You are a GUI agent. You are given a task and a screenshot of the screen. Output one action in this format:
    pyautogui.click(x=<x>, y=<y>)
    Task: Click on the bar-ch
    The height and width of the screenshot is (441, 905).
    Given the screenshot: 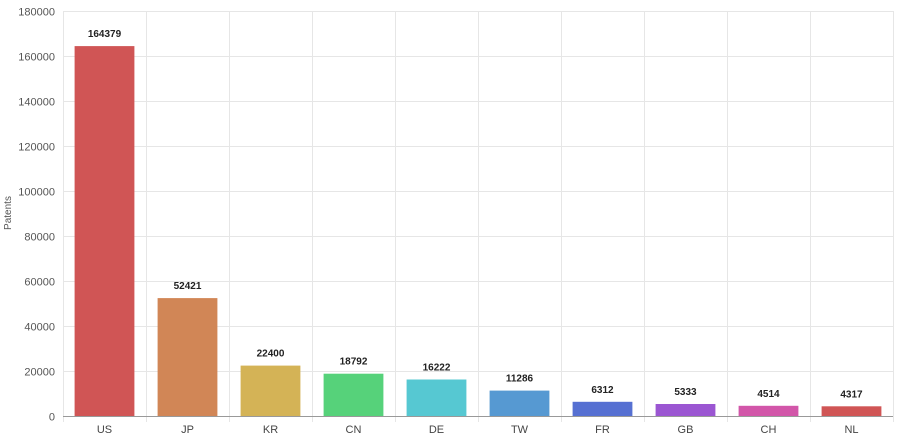 What is the action you would take?
    pyautogui.click(x=768, y=410)
    